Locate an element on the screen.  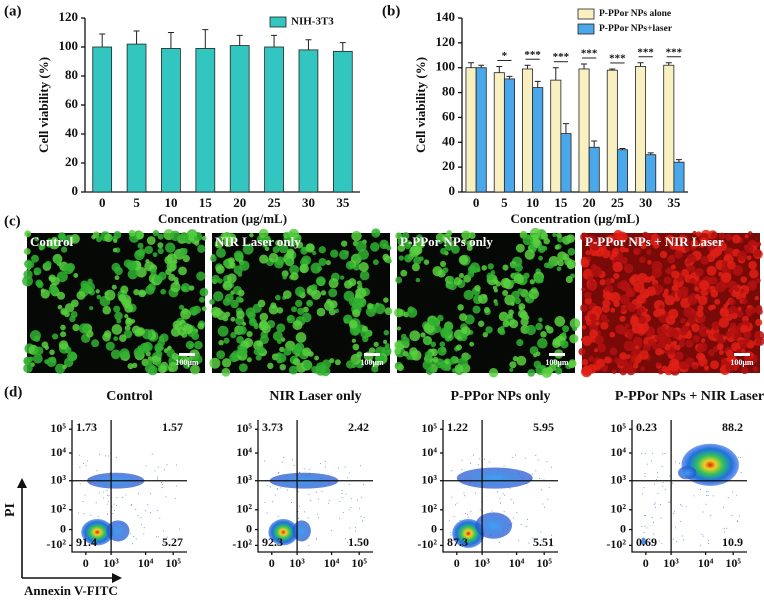
y-tick-label: 10² is located at coordinates (618, 509).